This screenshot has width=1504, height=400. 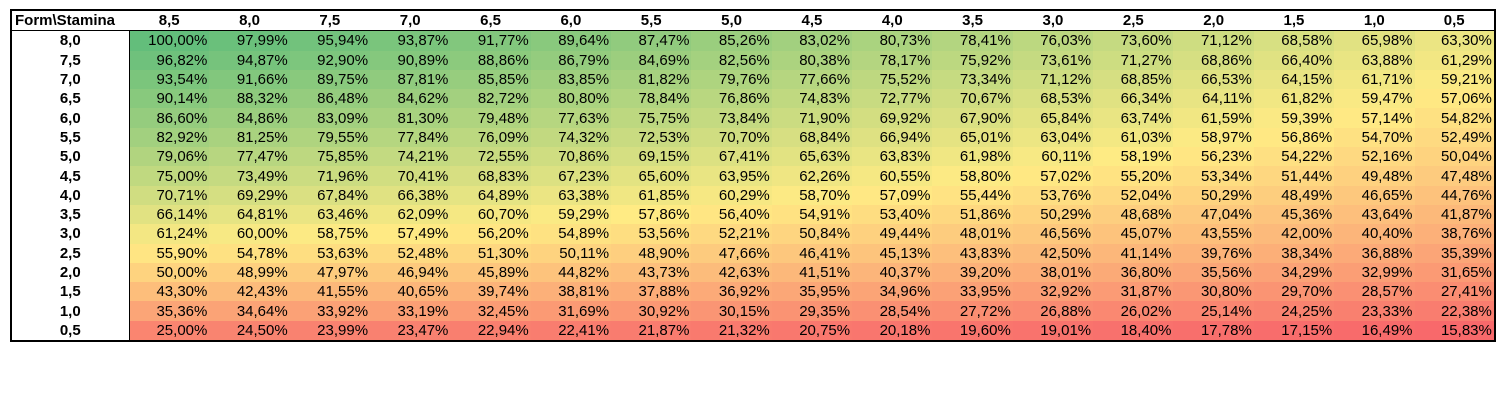 I want to click on table-cell: 23,99%, so click(x=330, y=331).